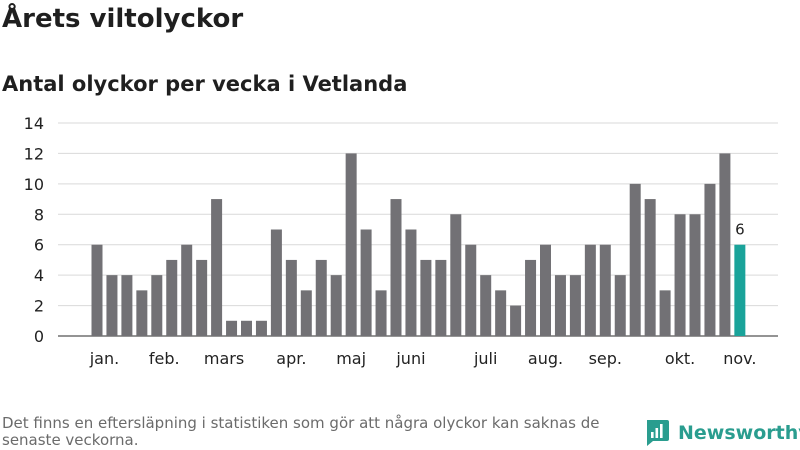 The image size is (800, 450). What do you see at coordinates (680, 358) in the screenshot?
I see `x-tick-label: okt.` at bounding box center [680, 358].